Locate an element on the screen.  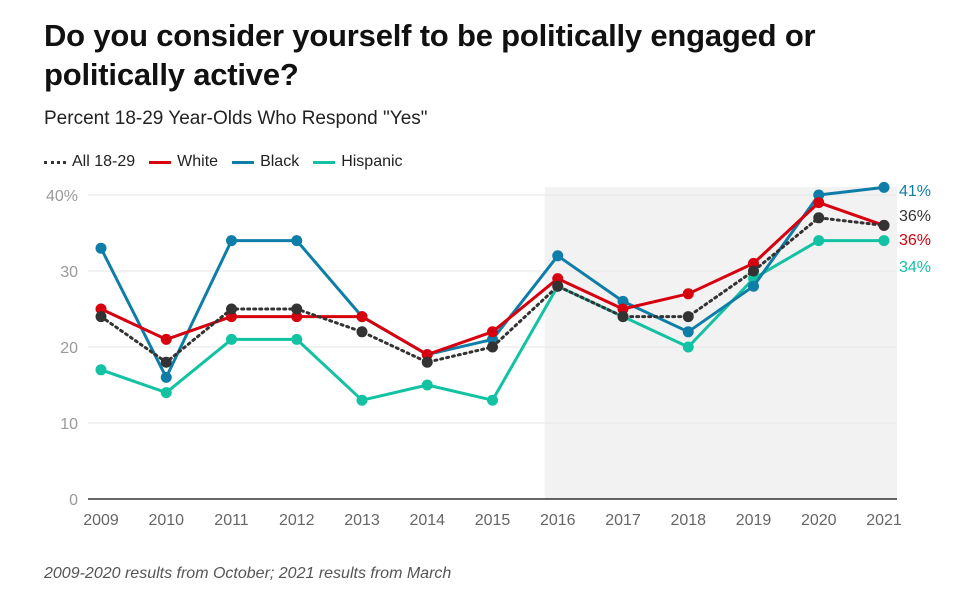
legend-label-all: All 18-29 is located at coordinates (104, 161).